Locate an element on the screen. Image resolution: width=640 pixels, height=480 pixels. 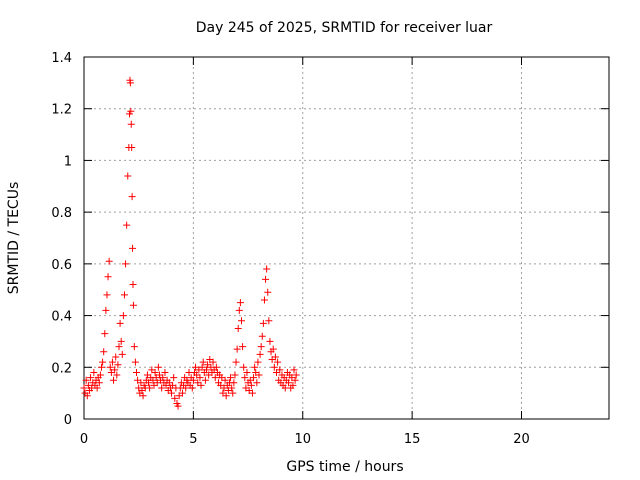
x-tick-label: 15 is located at coordinates (412, 439).